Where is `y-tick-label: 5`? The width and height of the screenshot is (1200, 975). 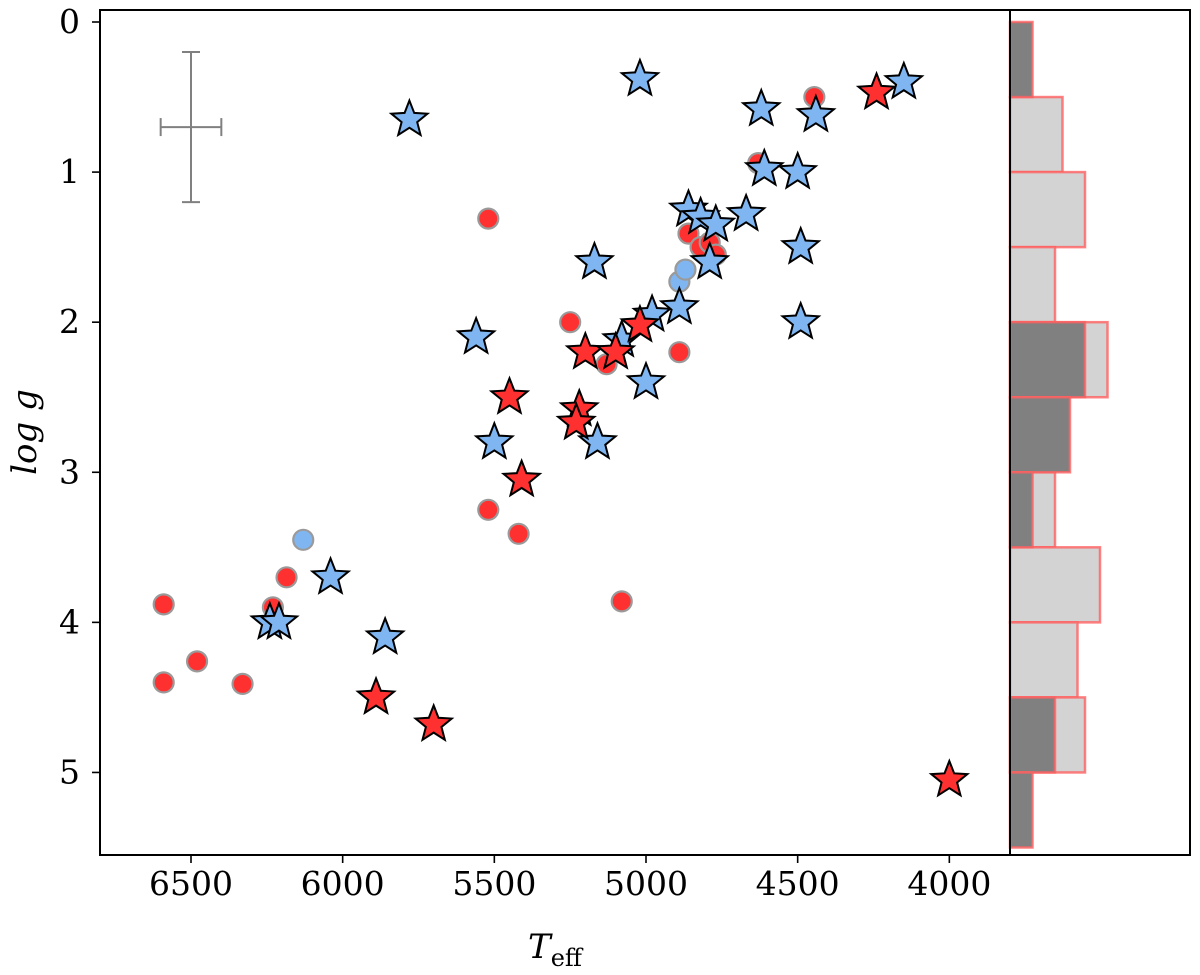
y-tick-label: 5 is located at coordinates (69, 771).